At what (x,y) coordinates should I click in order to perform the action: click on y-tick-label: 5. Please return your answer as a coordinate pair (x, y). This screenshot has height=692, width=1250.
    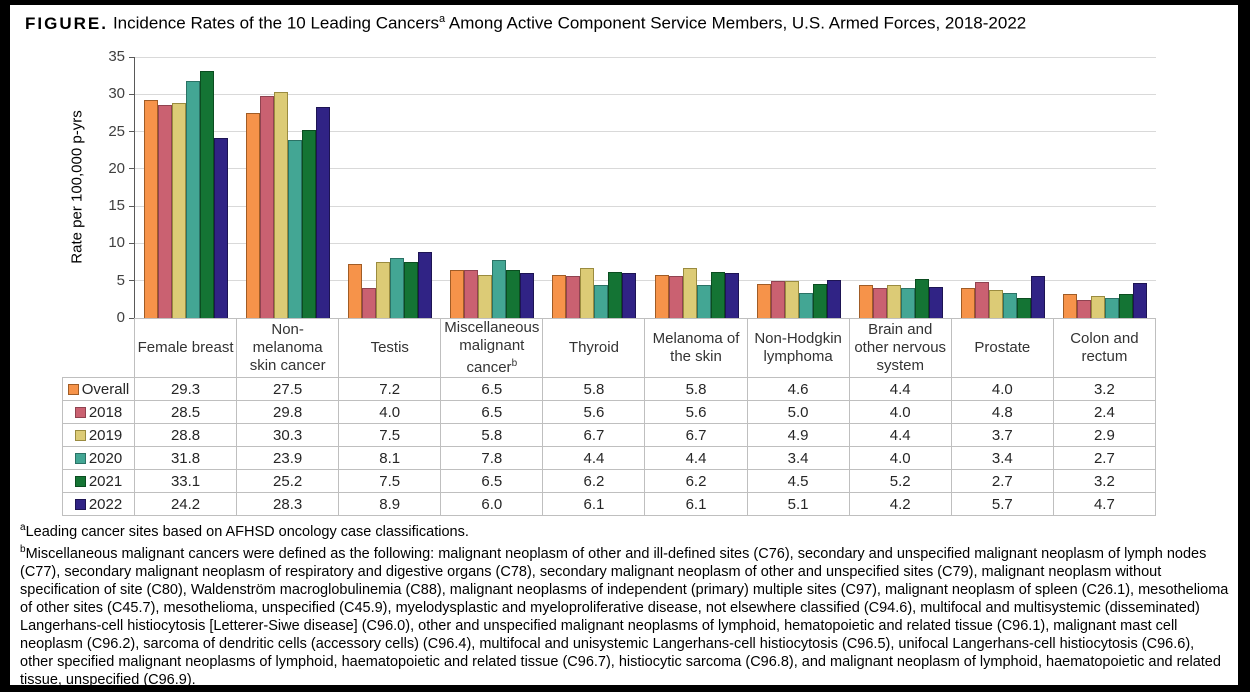
    Looking at the image, I should click on (120, 280).